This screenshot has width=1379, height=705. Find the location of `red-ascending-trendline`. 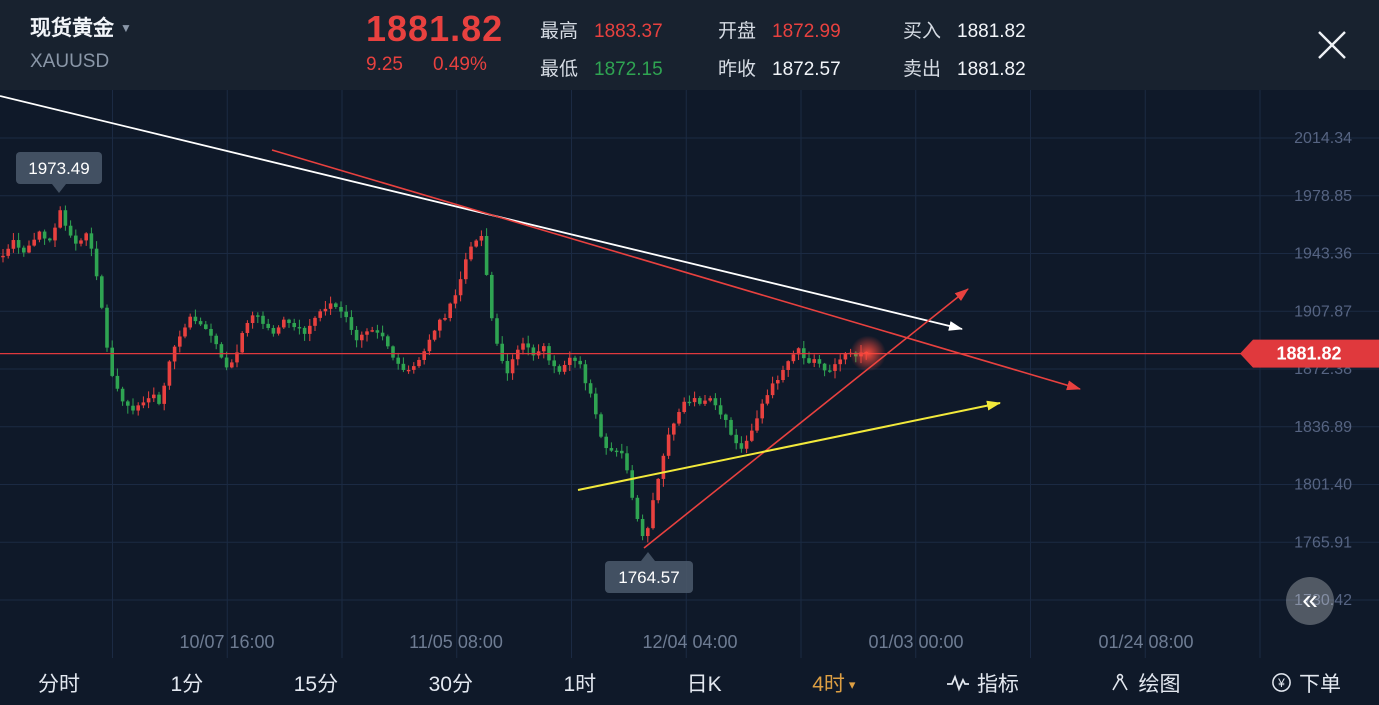

red-ascending-trendline is located at coordinates (806, 418).